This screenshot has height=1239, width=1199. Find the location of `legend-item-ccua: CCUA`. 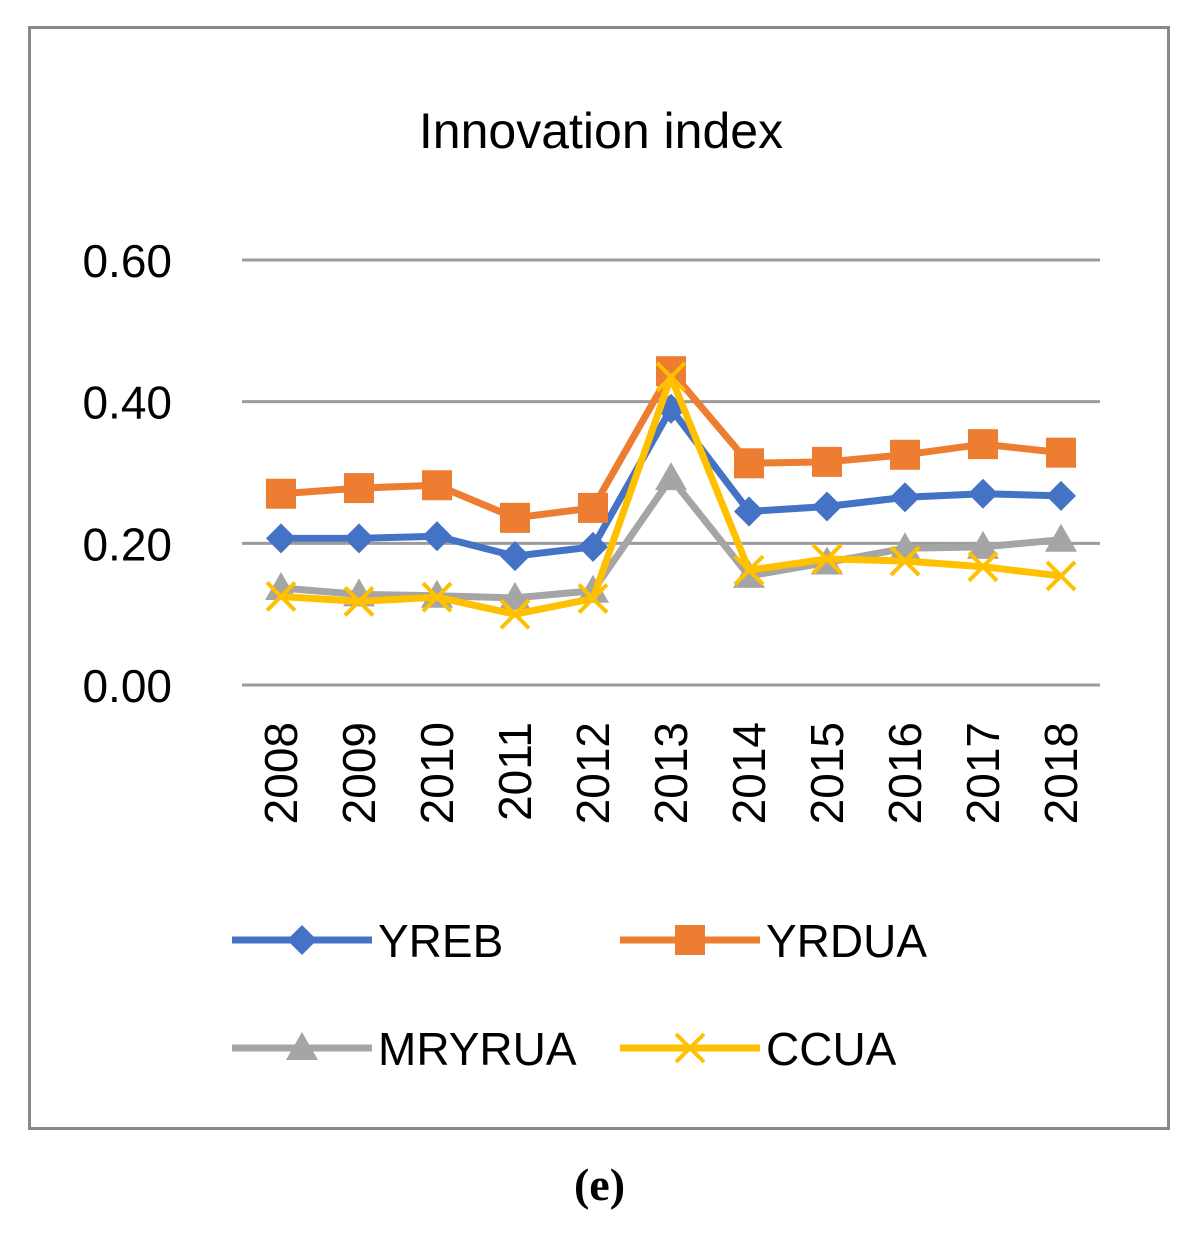

legend-item-ccua: CCUA is located at coordinates (758, 1049).